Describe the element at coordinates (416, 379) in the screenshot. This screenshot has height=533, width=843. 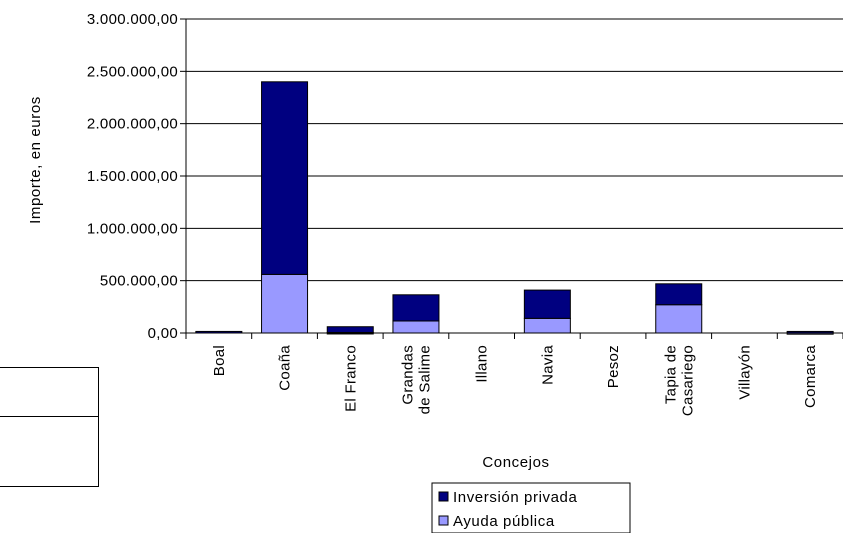
I see `x-category-label: Grandasde Salime` at that location.